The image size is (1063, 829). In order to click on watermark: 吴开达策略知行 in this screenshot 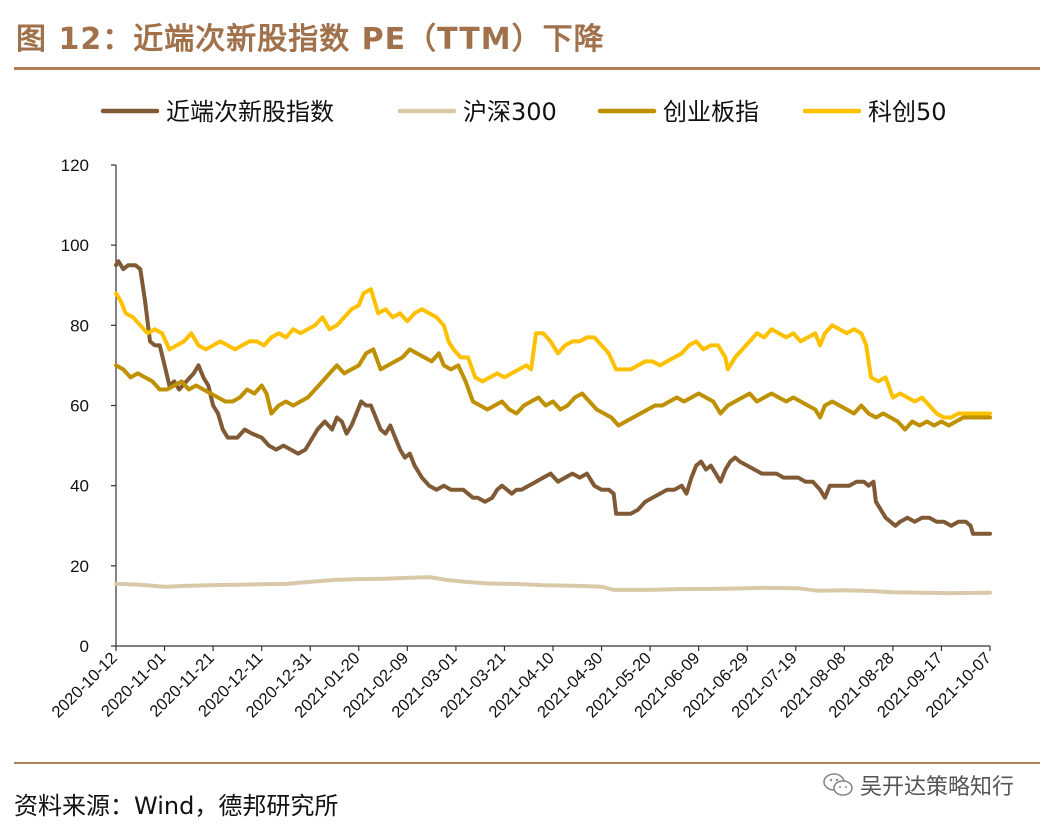, I will do `click(918, 785)`.